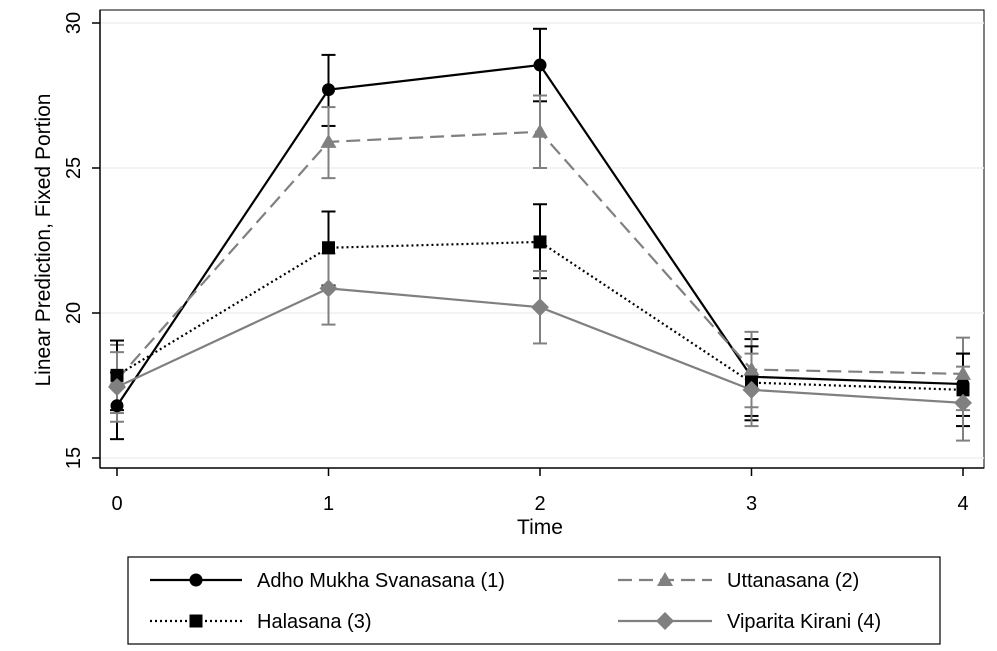 This screenshot has width=997, height=651. What do you see at coordinates (43, 240) in the screenshot?
I see `y-axis-label: Linear Prediction, Fixed Portion` at bounding box center [43, 240].